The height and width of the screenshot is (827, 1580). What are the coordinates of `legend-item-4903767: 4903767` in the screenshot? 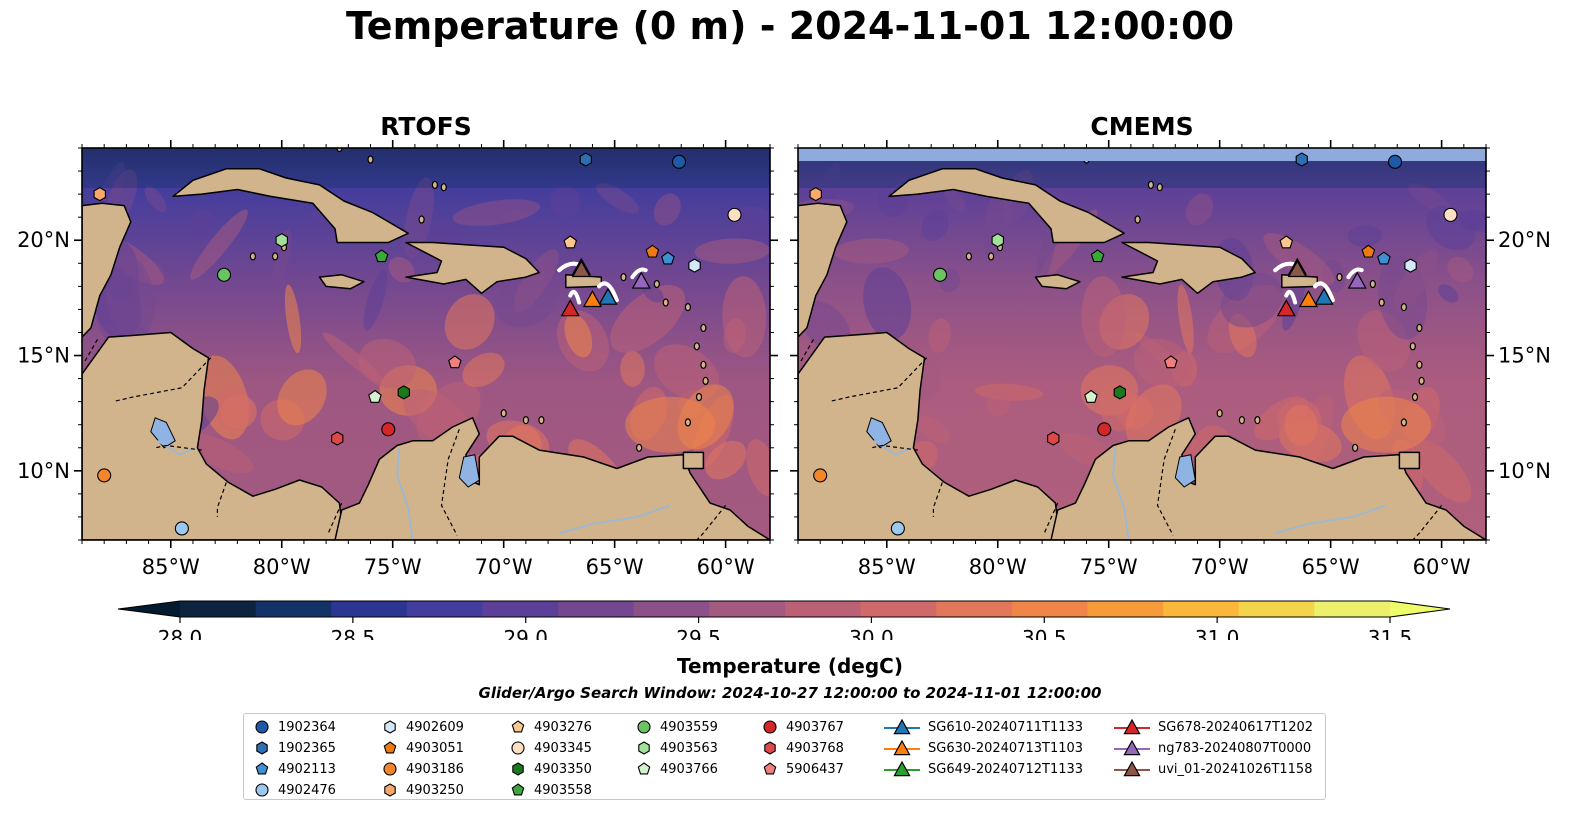 It's located at (803, 727).